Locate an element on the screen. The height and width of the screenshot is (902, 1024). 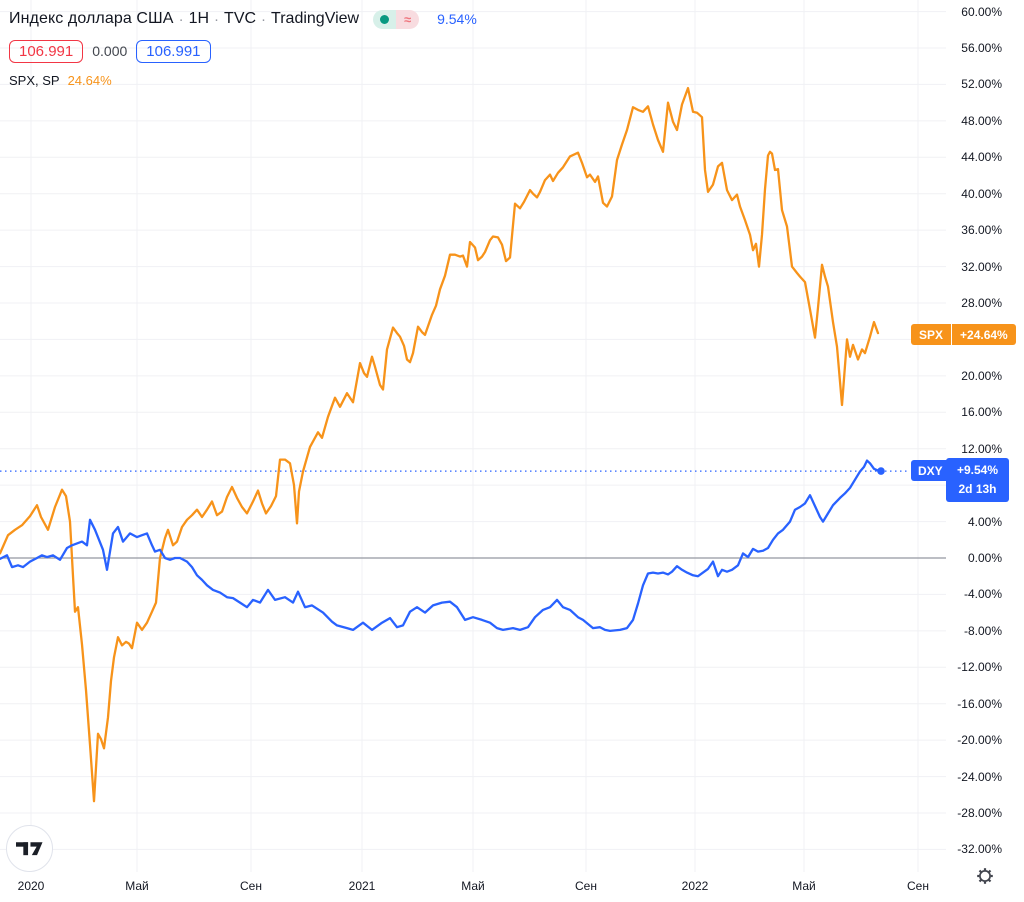
tradingview-logo-icon is located at coordinates (29, 848).